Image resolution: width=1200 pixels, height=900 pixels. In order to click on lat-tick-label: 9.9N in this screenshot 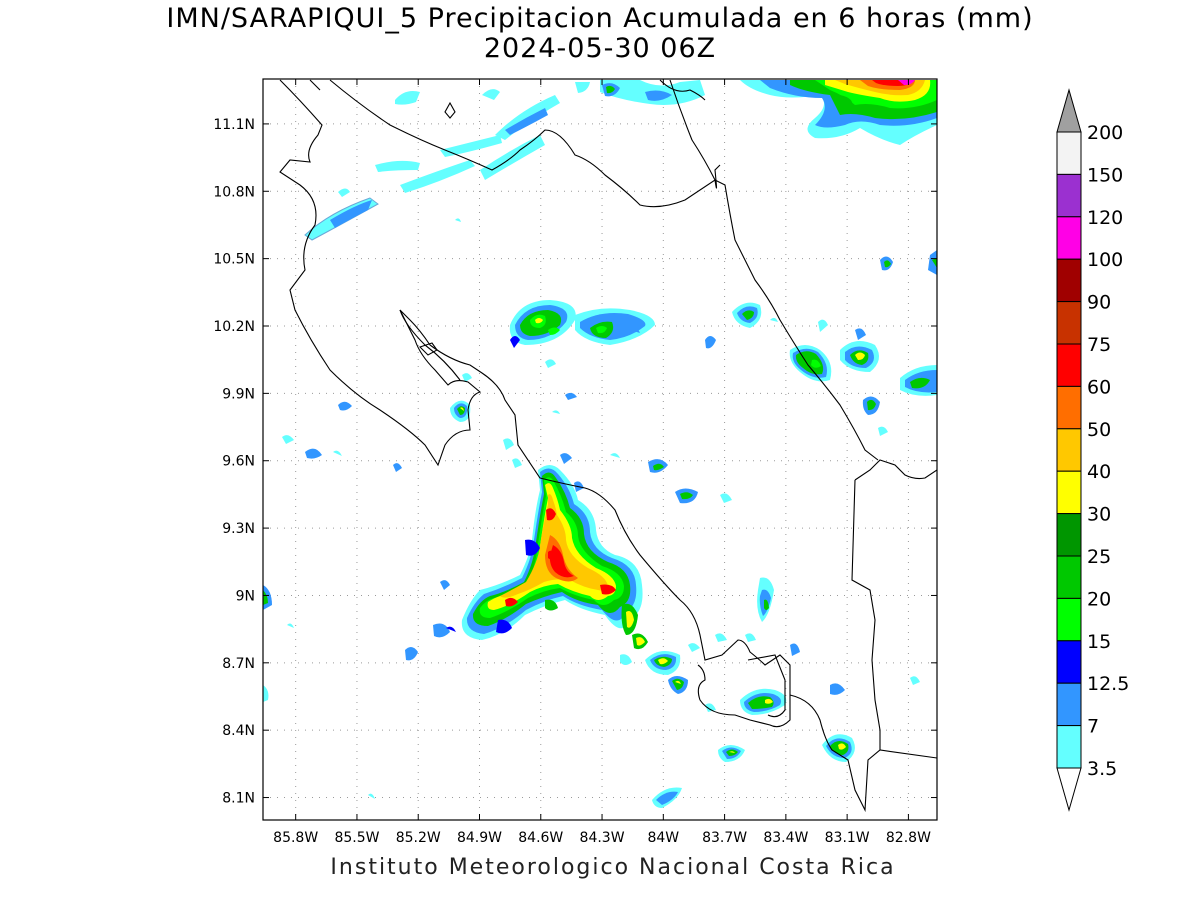, I will do `click(238, 394)`.